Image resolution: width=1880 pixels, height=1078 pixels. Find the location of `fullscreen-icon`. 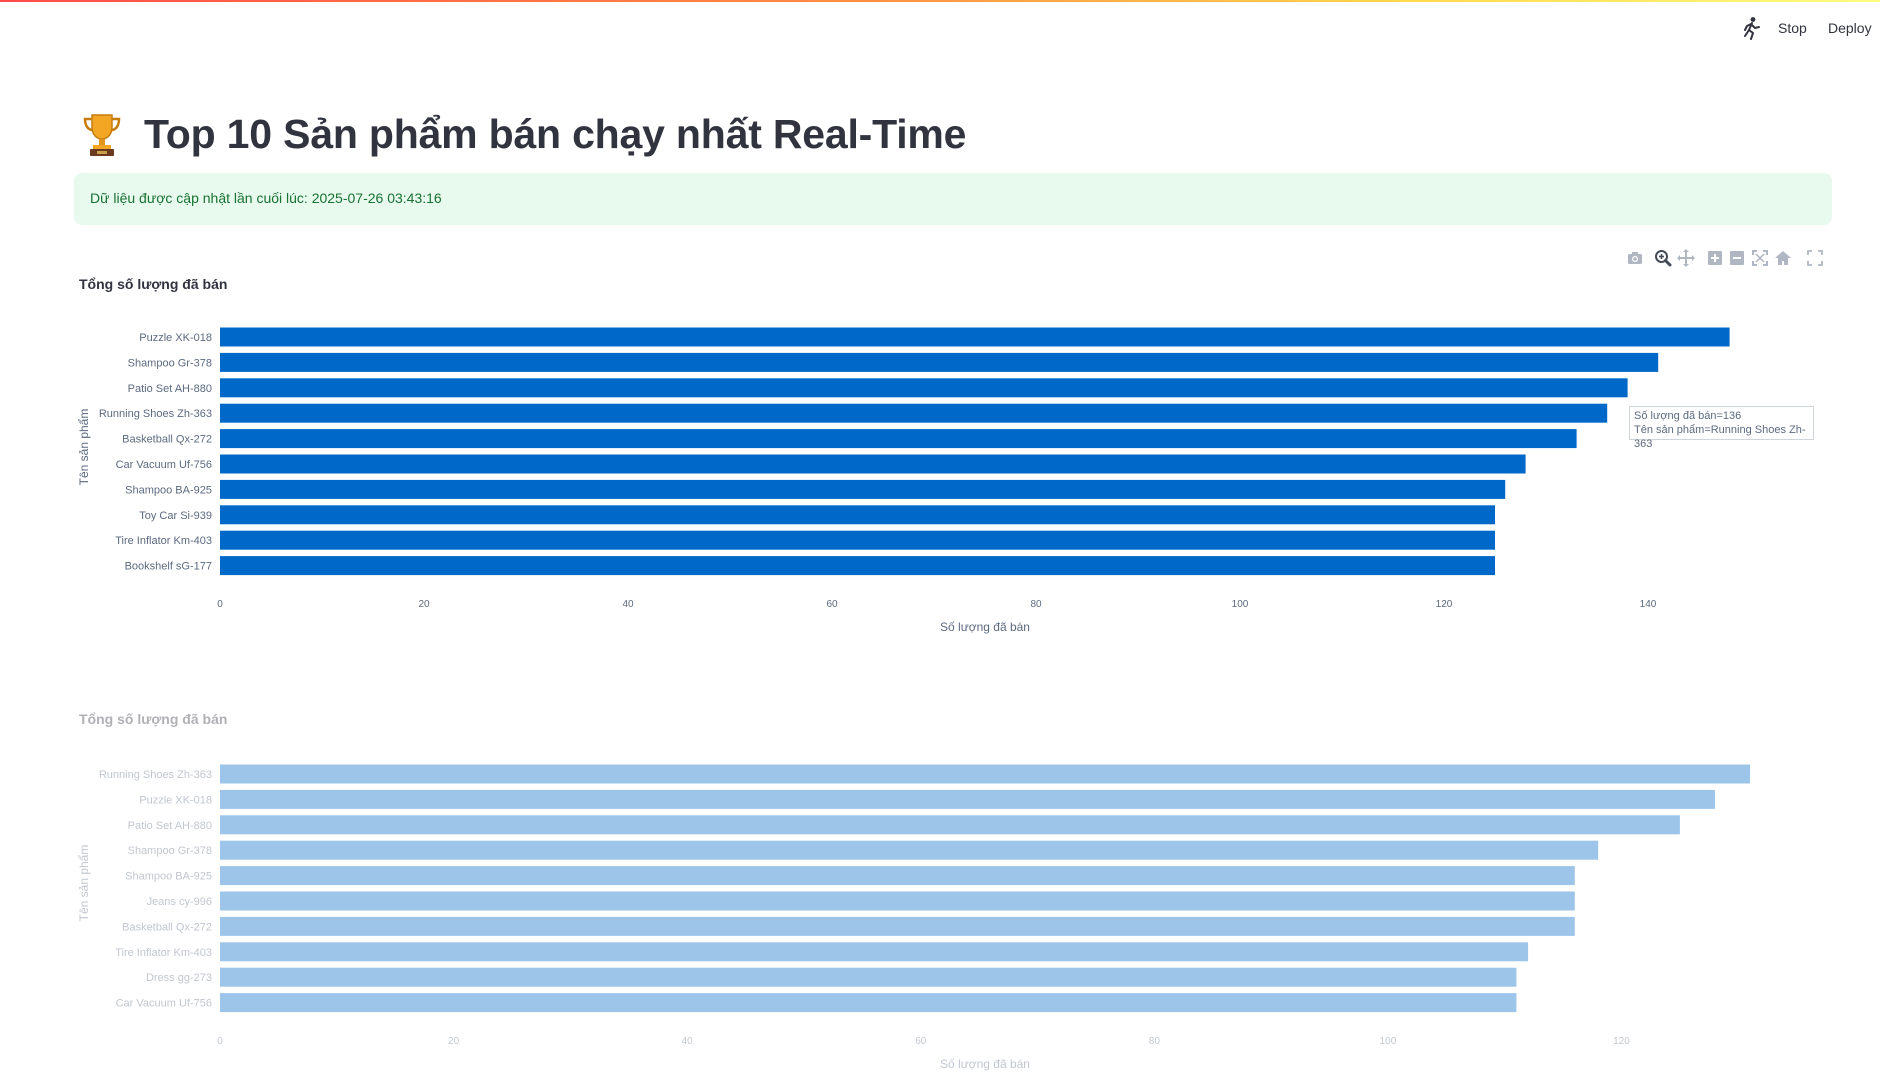

fullscreen-icon is located at coordinates (1815, 258).